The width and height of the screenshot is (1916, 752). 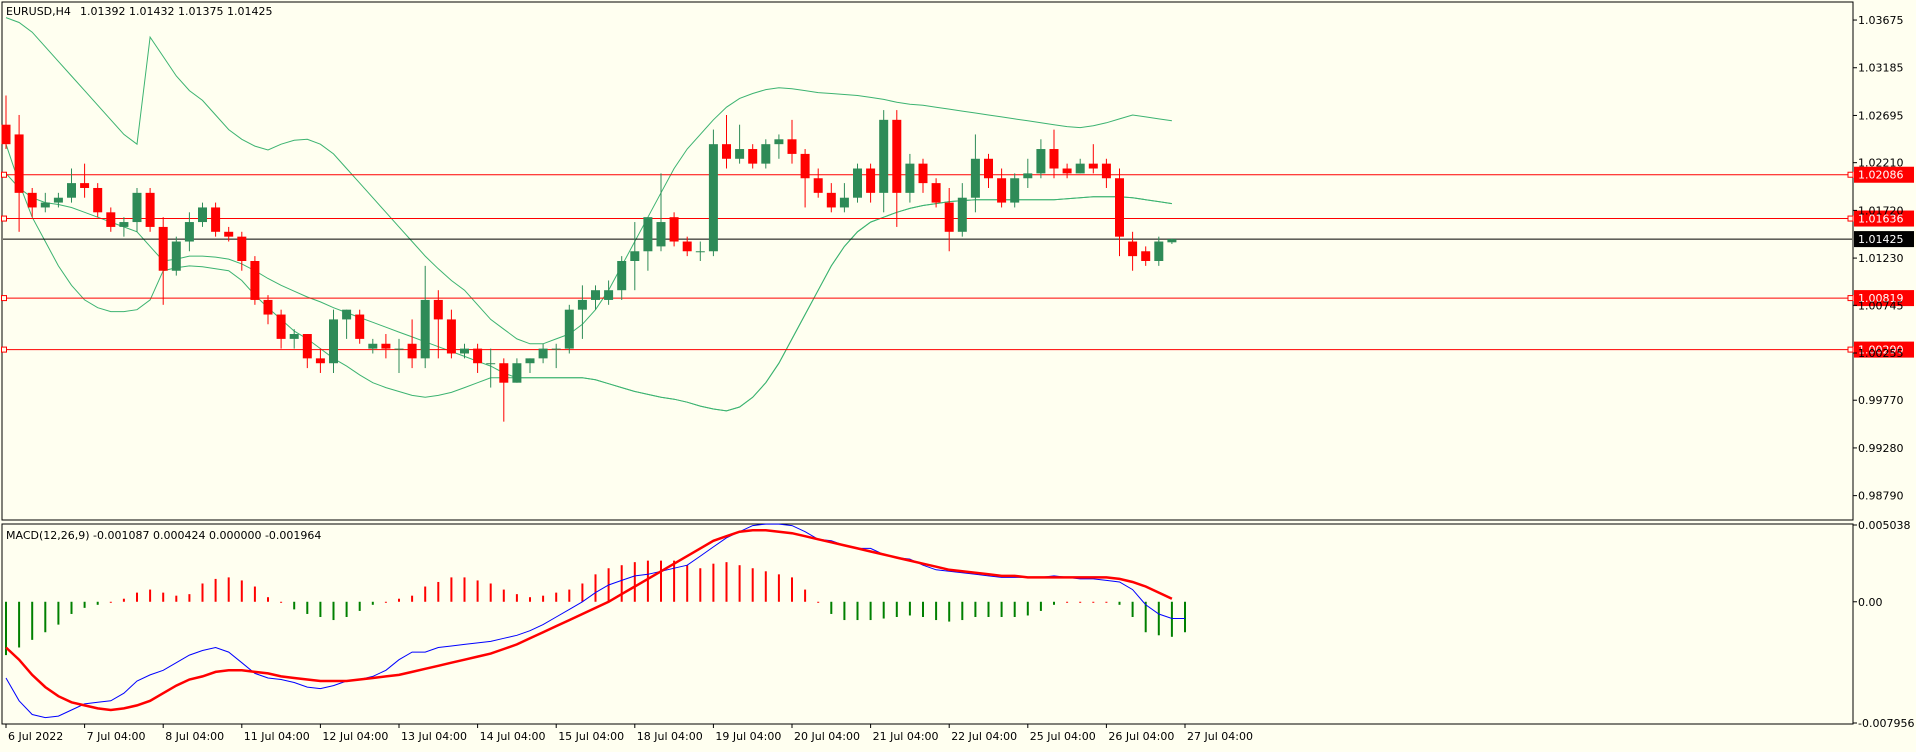 What do you see at coordinates (984, 736) in the screenshot?
I see `time-tick-label: 22 Jul 04:00` at bounding box center [984, 736].